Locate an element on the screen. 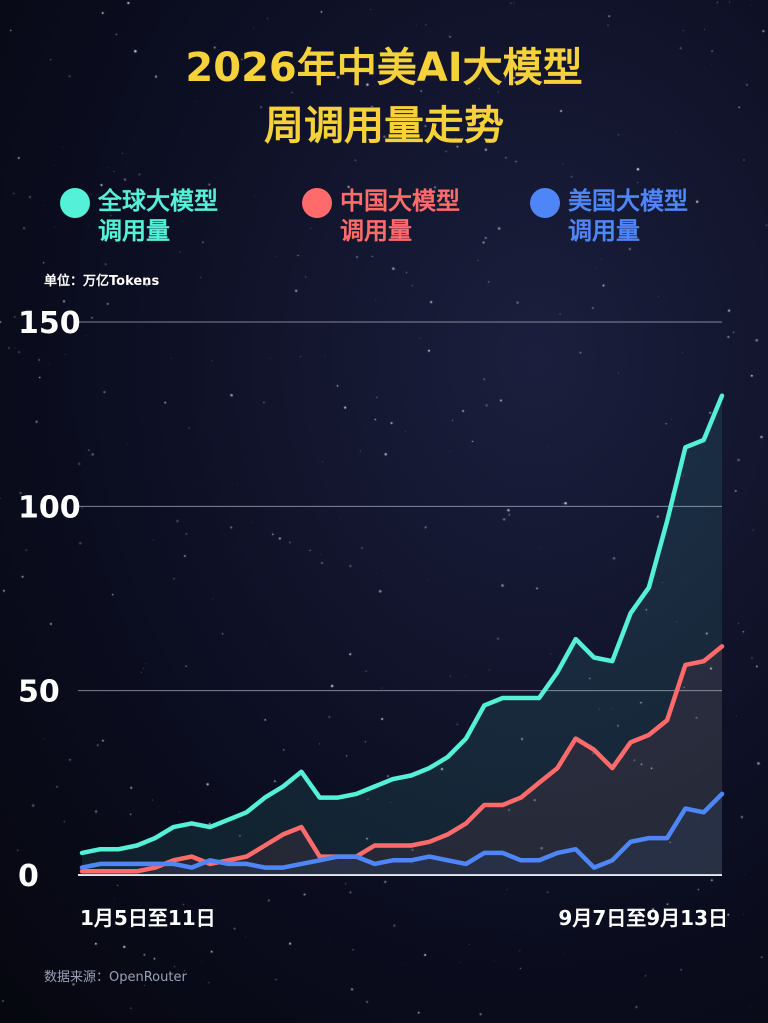 This screenshot has height=1023, width=768. unit-label: 单位：万亿Tokens is located at coordinates (102, 281).